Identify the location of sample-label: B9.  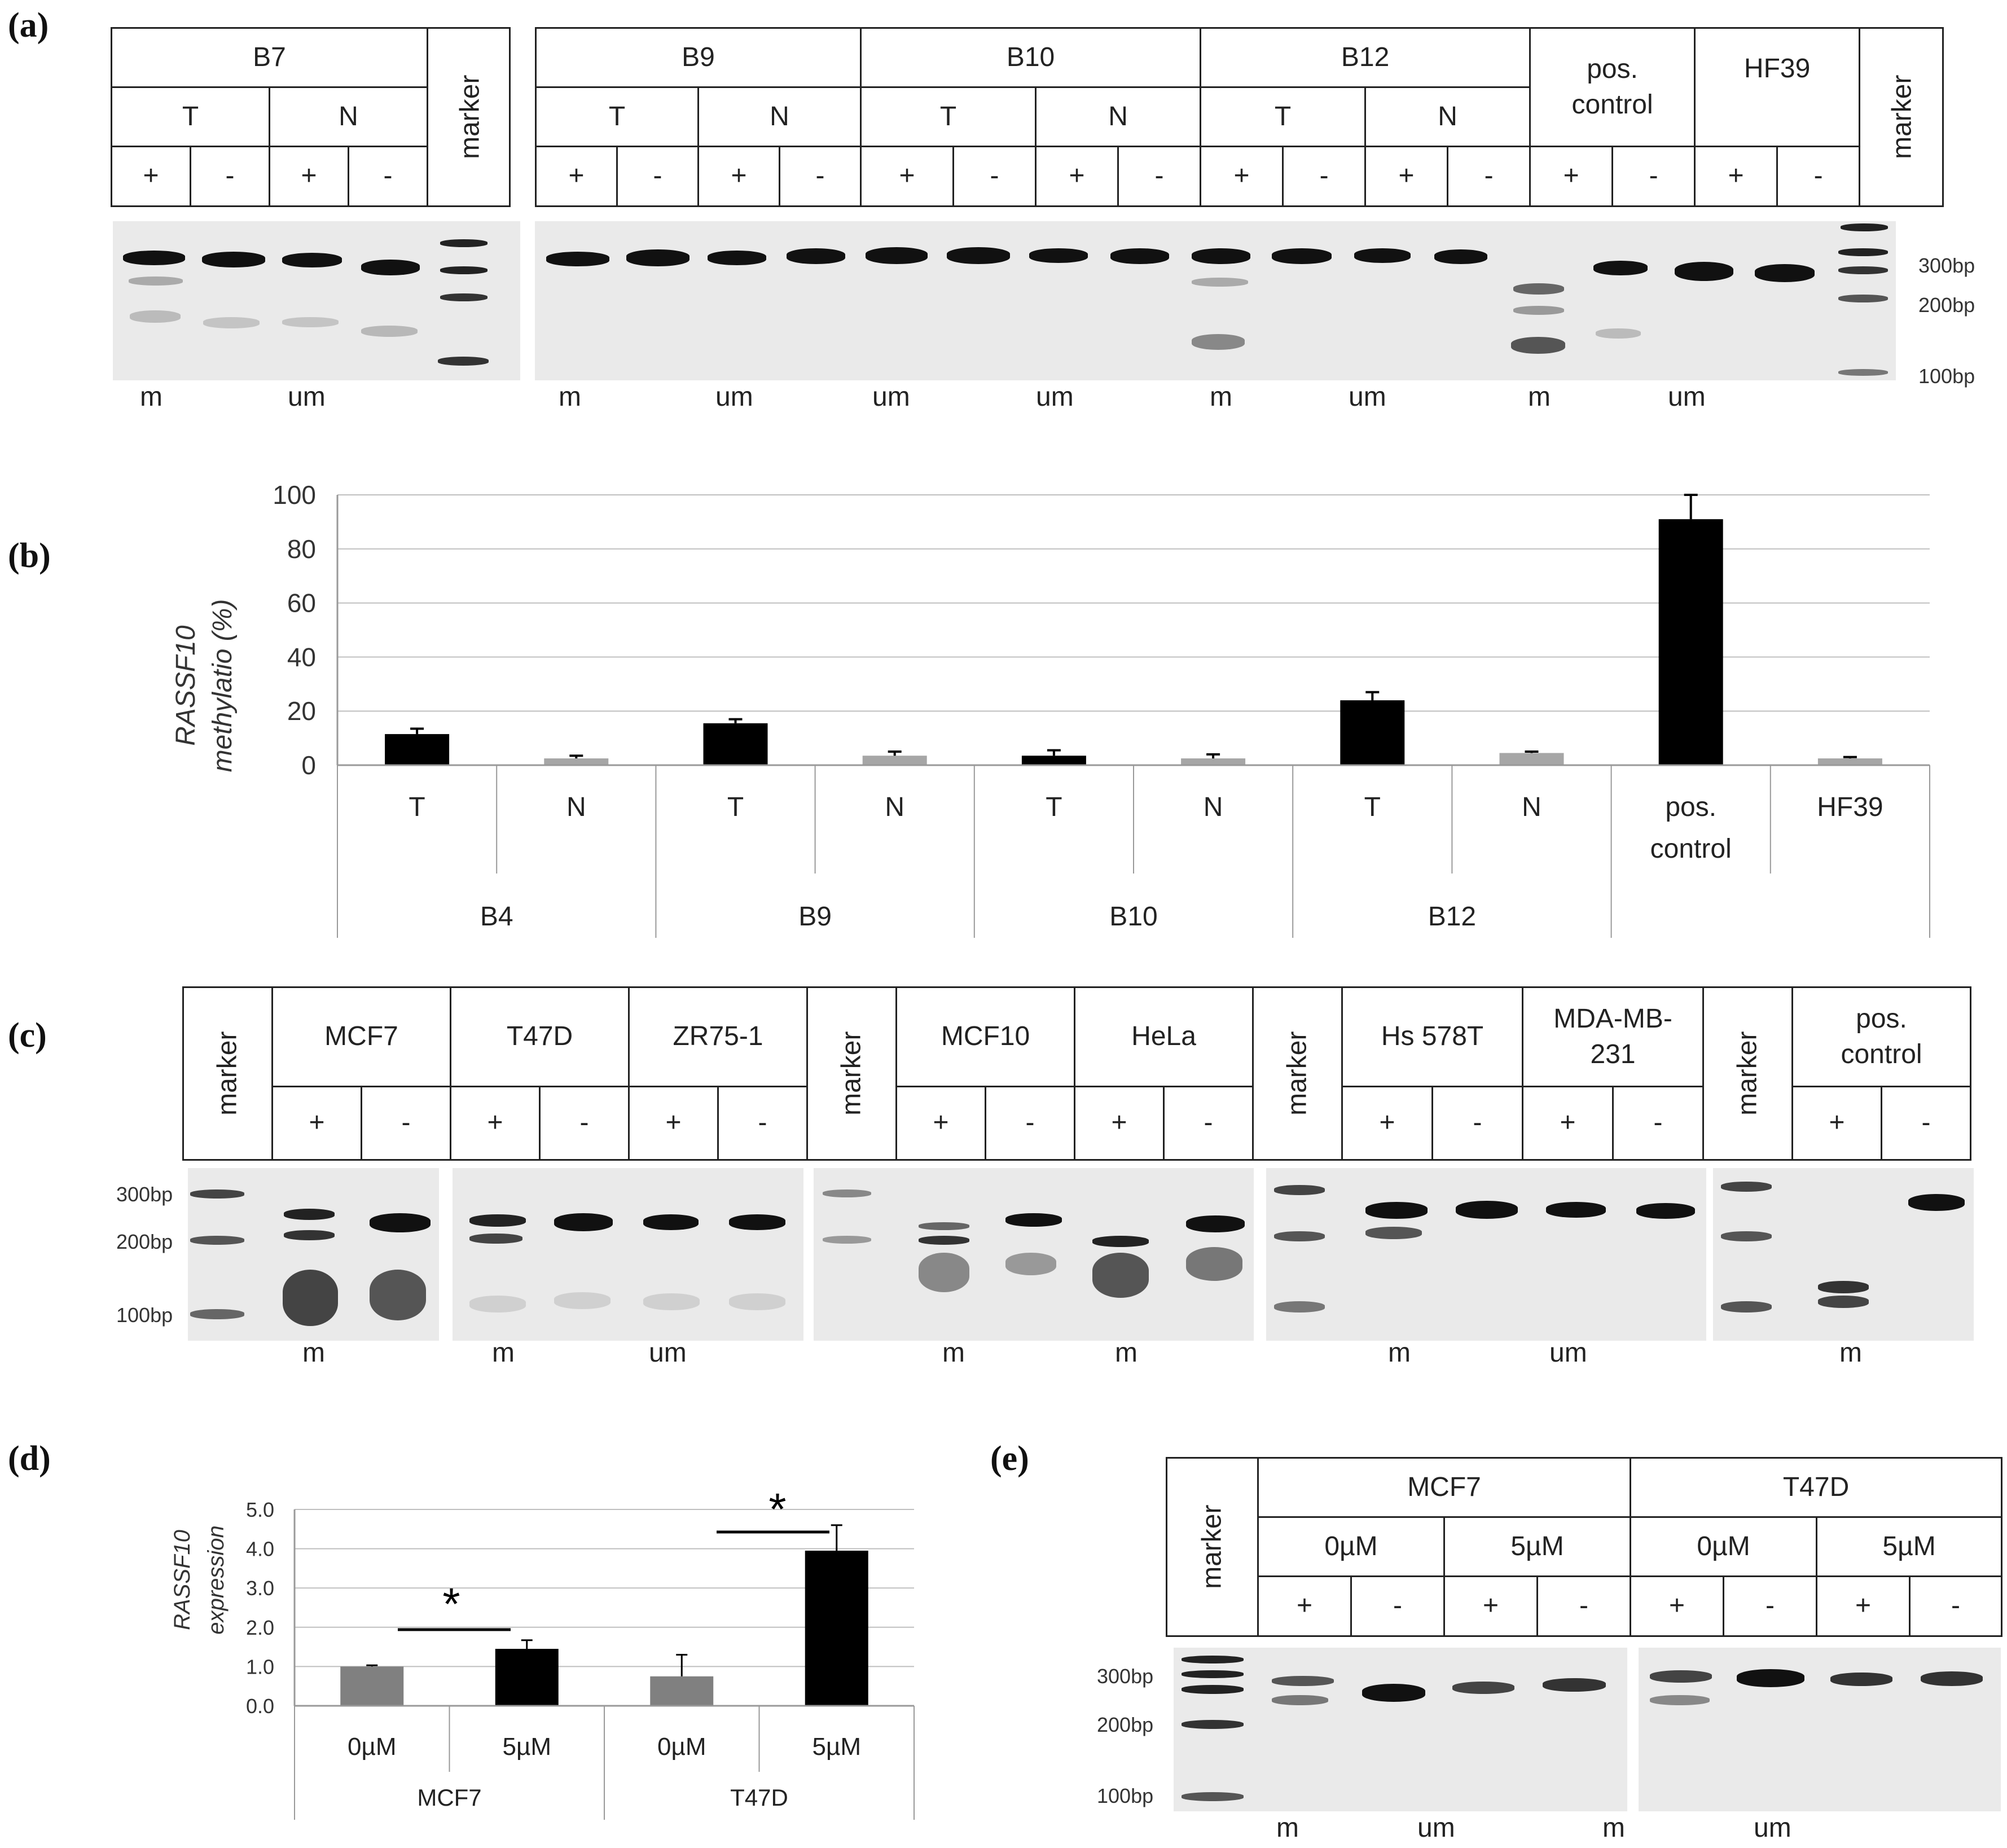
(698, 57).